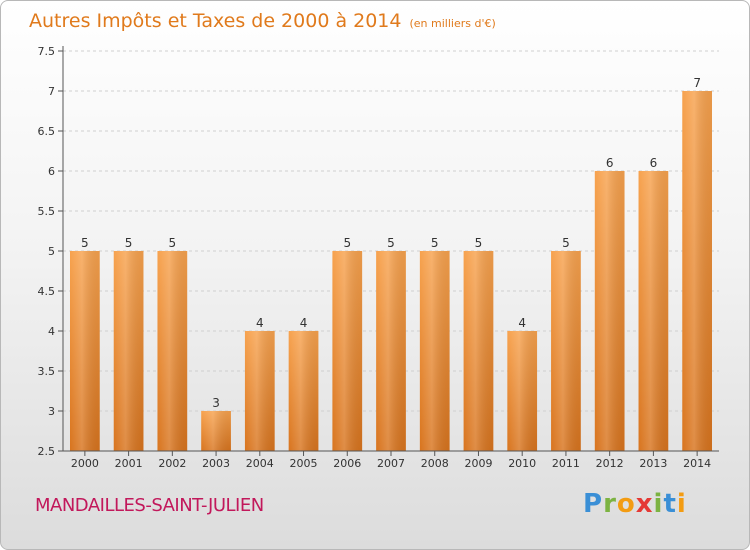 The image size is (750, 550). What do you see at coordinates (51, 171) in the screenshot?
I see `y-tick-label: 6` at bounding box center [51, 171].